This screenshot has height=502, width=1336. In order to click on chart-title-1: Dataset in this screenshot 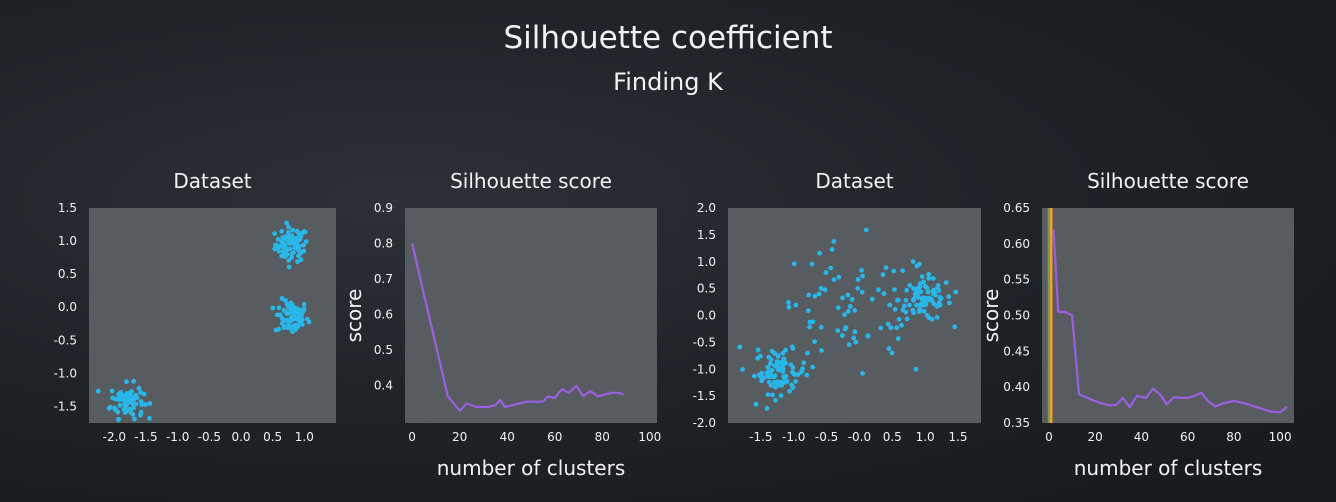, I will do `click(212, 181)`.